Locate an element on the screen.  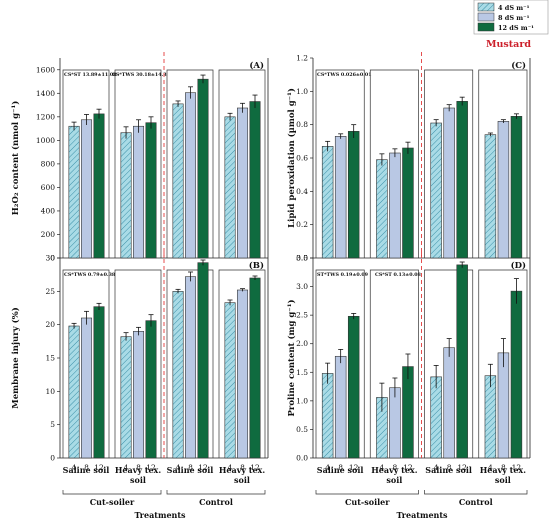
stat-annotation: CS*TWS 0.026±0.01 is located at coordinates (344, 75).